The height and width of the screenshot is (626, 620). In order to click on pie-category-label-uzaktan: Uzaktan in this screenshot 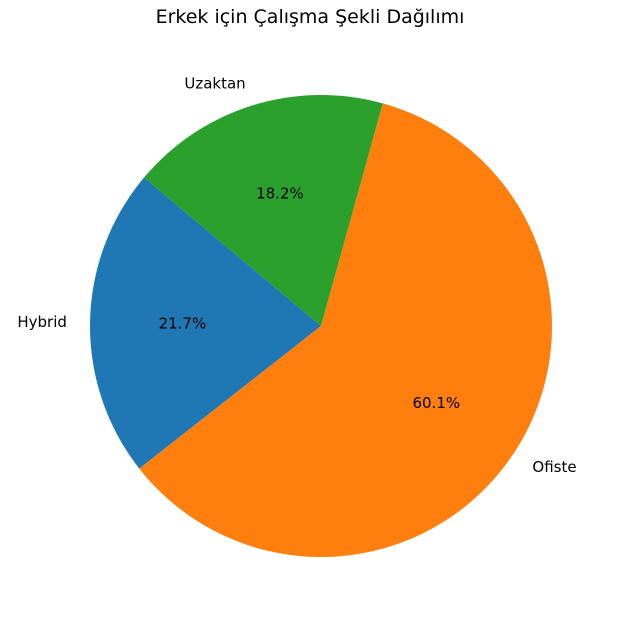, I will do `click(214, 83)`.